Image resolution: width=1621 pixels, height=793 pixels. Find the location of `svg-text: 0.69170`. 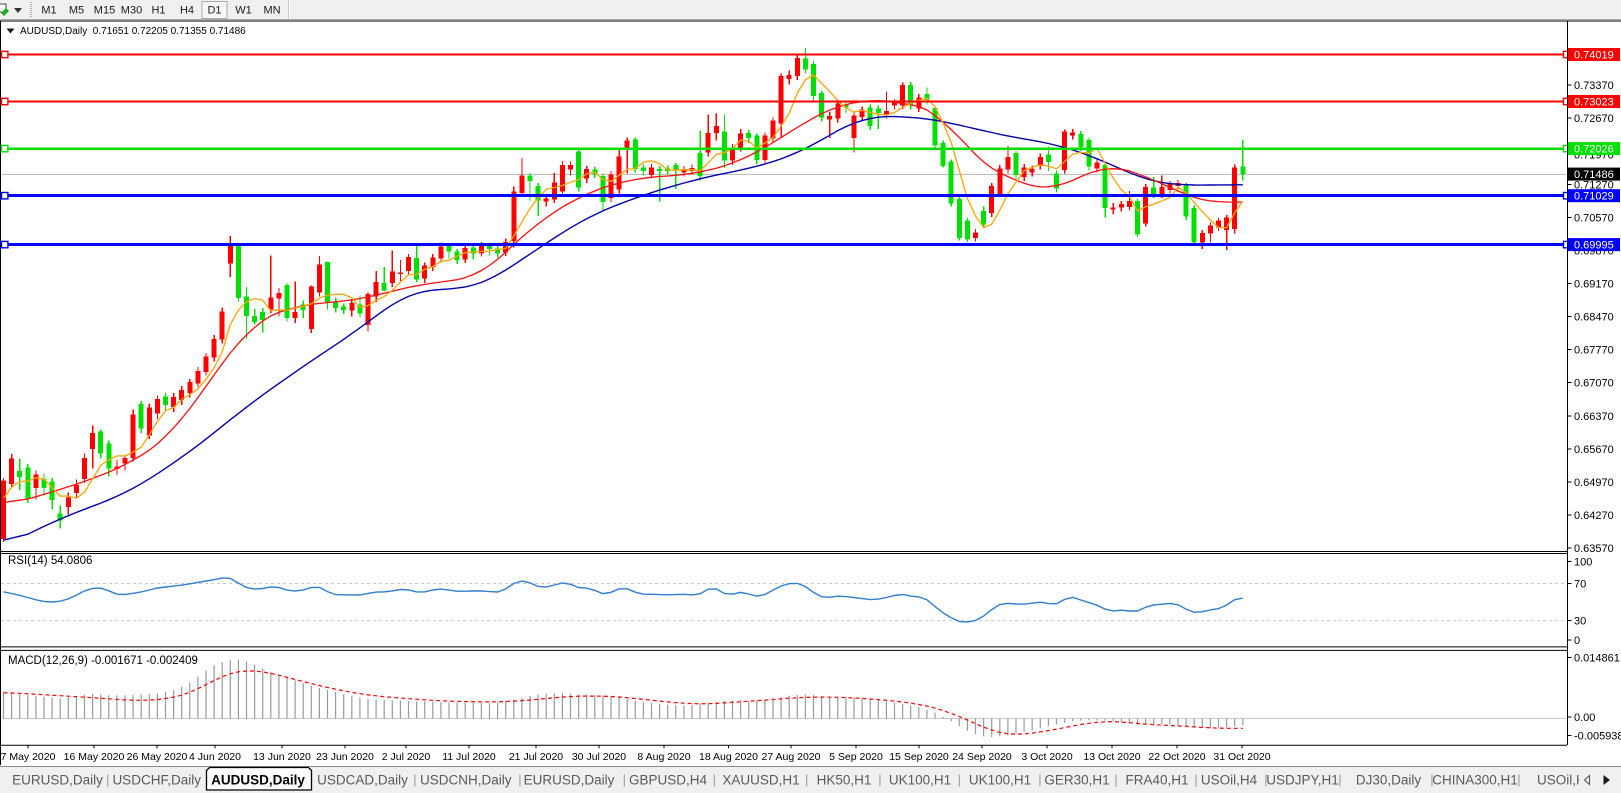

svg-text: 0.69170 is located at coordinates (1594, 285).